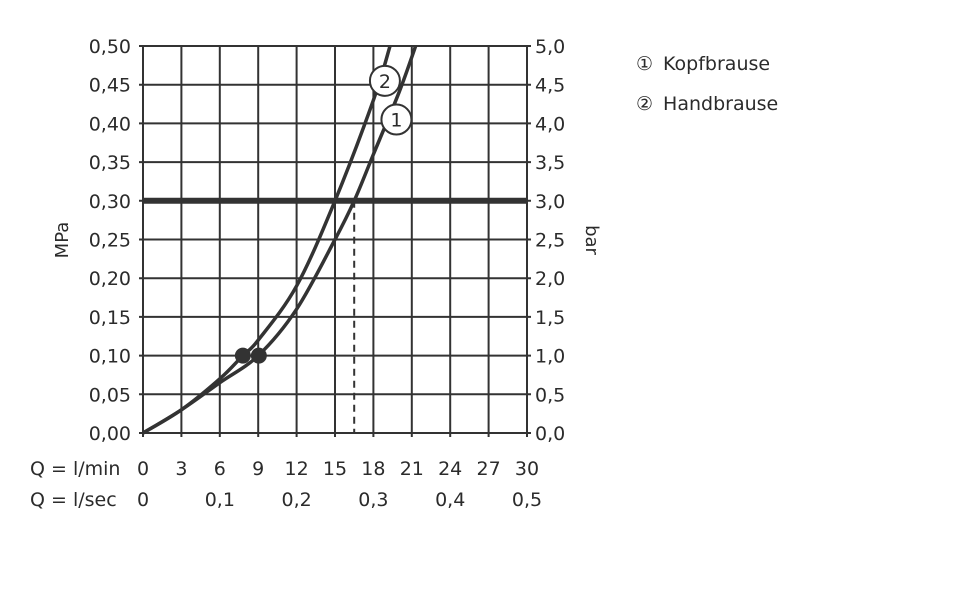 This screenshot has width=960, height=612. I want to click on x-tick-label-lsec: 0,3, so click(373, 500).